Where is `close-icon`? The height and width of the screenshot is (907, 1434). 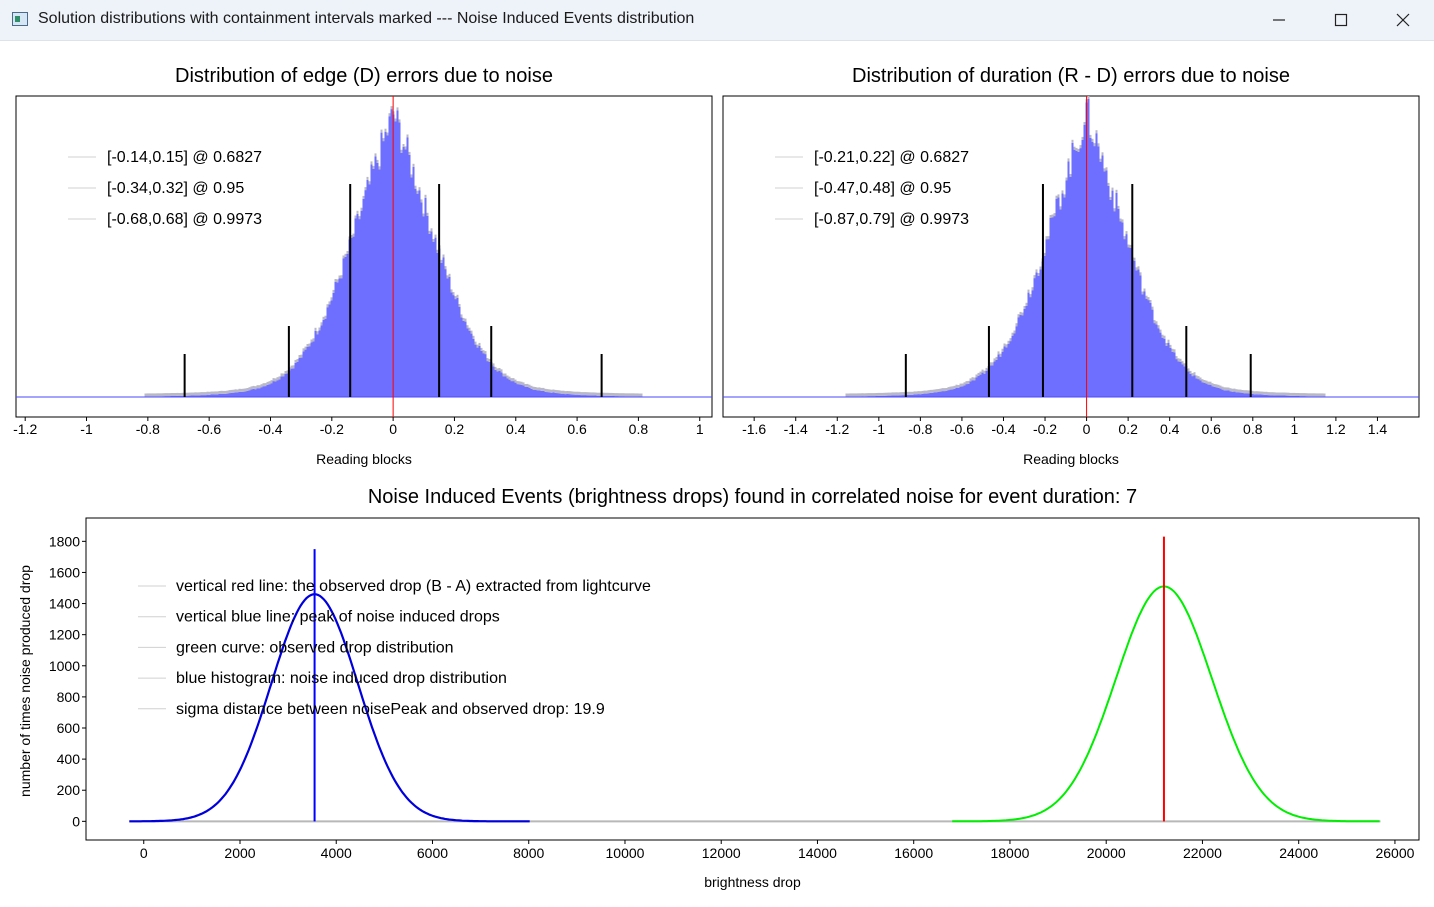 close-icon is located at coordinates (1403, 20).